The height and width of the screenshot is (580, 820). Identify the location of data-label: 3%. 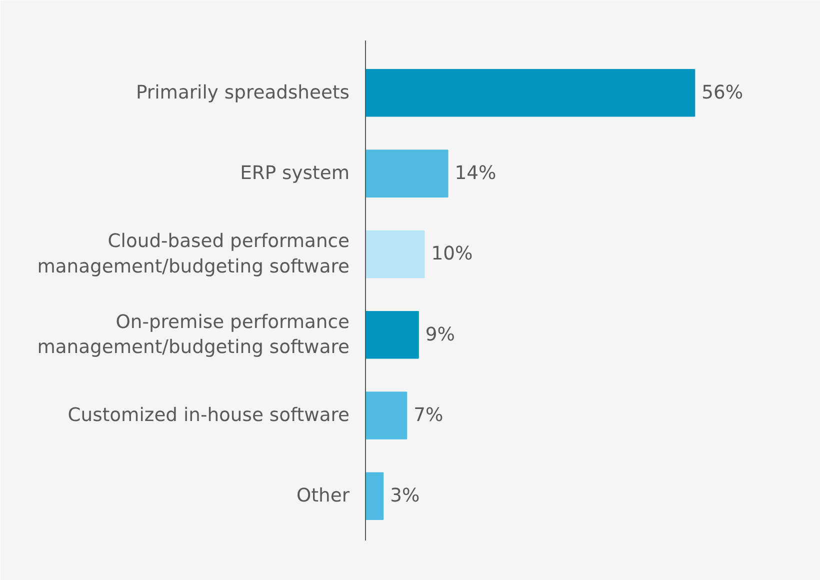
(405, 496).